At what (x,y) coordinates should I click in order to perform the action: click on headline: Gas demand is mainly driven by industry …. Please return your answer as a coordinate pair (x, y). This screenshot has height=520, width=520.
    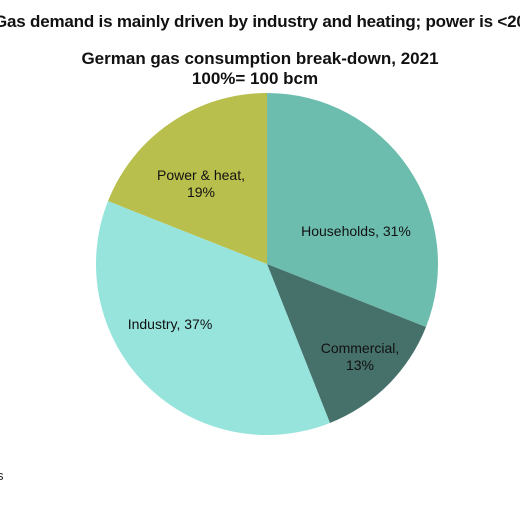
    Looking at the image, I should click on (260, 21).